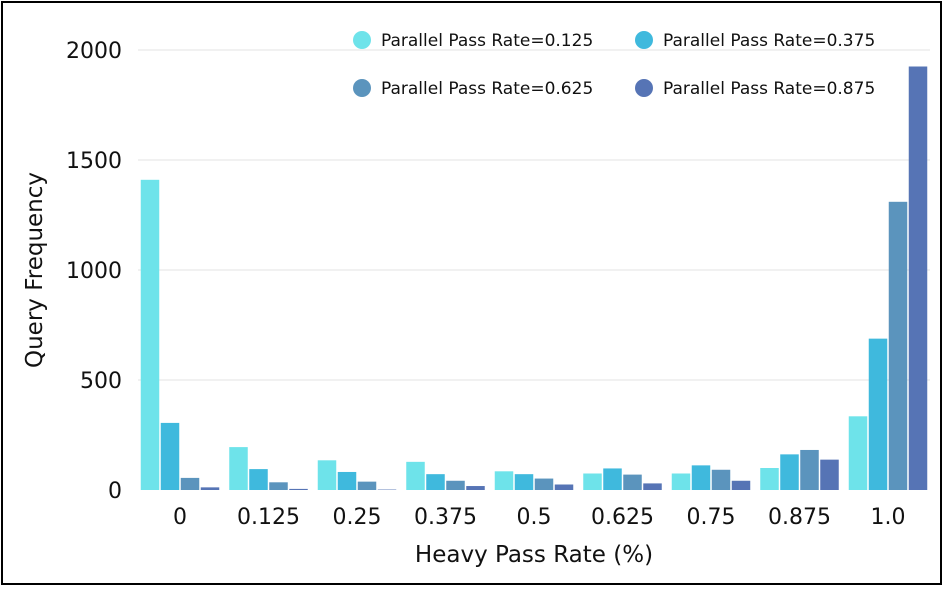  I want to click on x-tick-label: 0.375, so click(445, 517).